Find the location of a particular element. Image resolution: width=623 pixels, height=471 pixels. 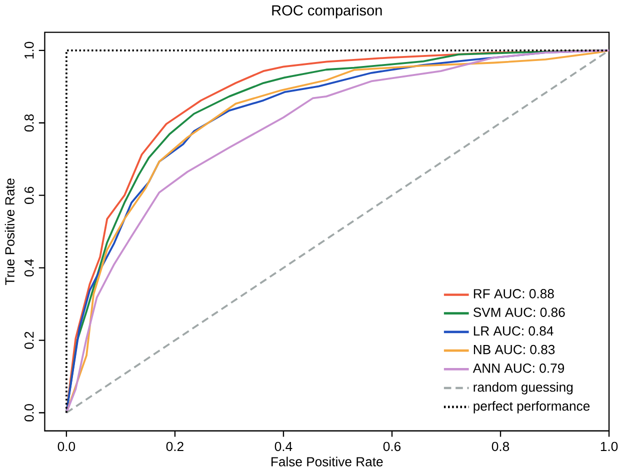

x-tick-label: 0.0 is located at coordinates (67, 447).